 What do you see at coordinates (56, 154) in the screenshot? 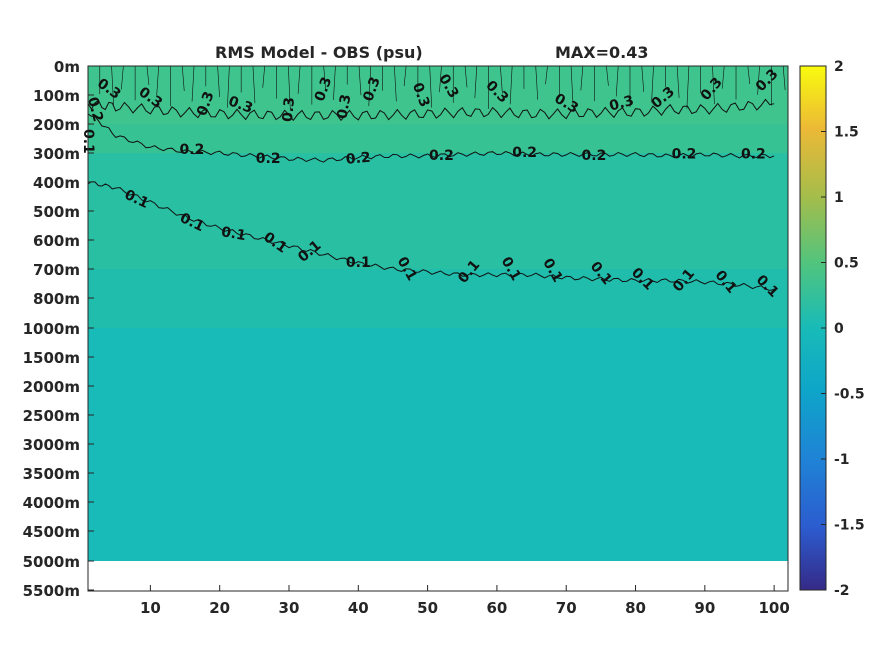
I see `y-tick-label: 300m` at bounding box center [56, 154].